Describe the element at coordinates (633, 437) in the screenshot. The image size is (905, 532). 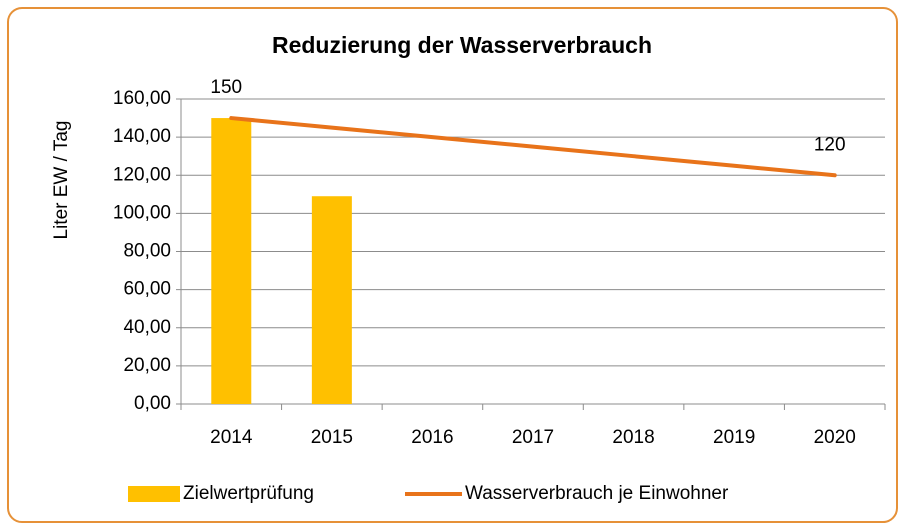
I see `x-tick-label: 2018` at that location.